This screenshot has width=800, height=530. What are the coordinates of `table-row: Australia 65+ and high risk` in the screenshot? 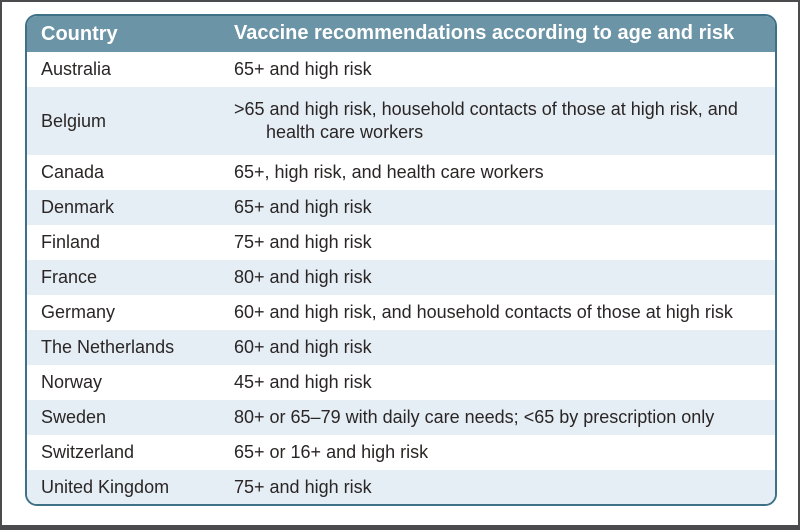 It's located at (401, 69).